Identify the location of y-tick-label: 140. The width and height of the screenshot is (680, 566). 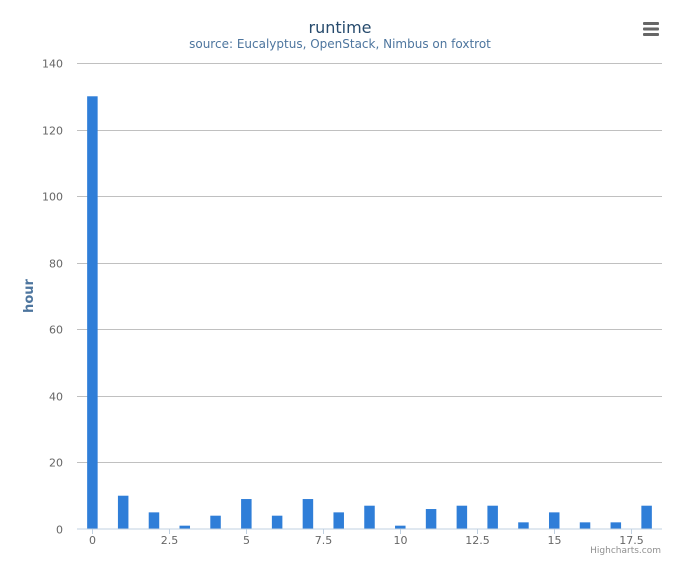
(52, 64).